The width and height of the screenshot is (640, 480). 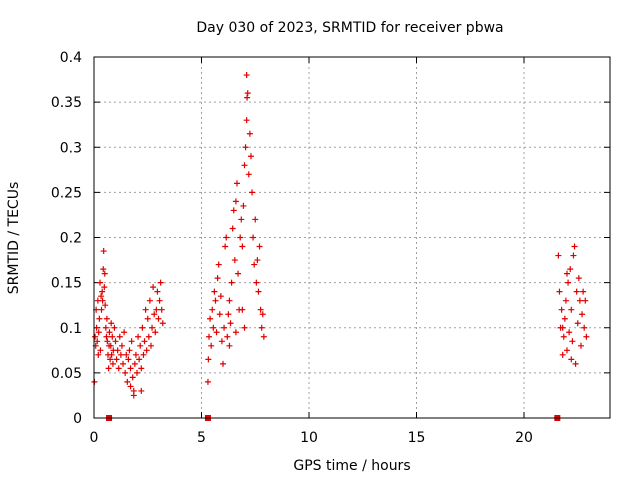 What do you see at coordinates (14, 238) in the screenshot?
I see `y-axis-label: SRMTID / TECUs` at bounding box center [14, 238].